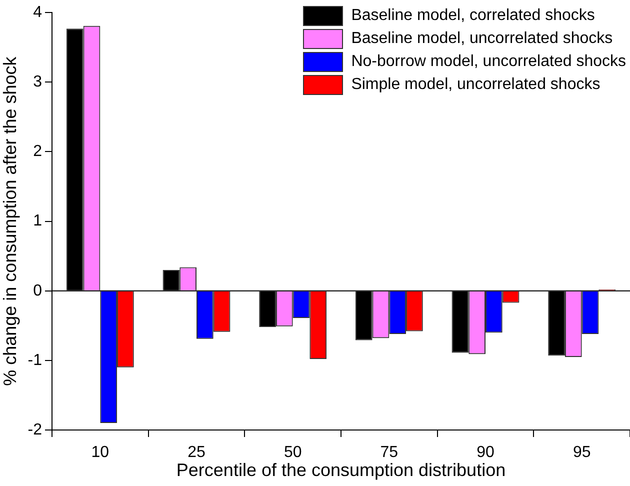 This screenshot has width=630, height=486. I want to click on legend-label: Baseline model, correlated shocks, so click(473, 16).